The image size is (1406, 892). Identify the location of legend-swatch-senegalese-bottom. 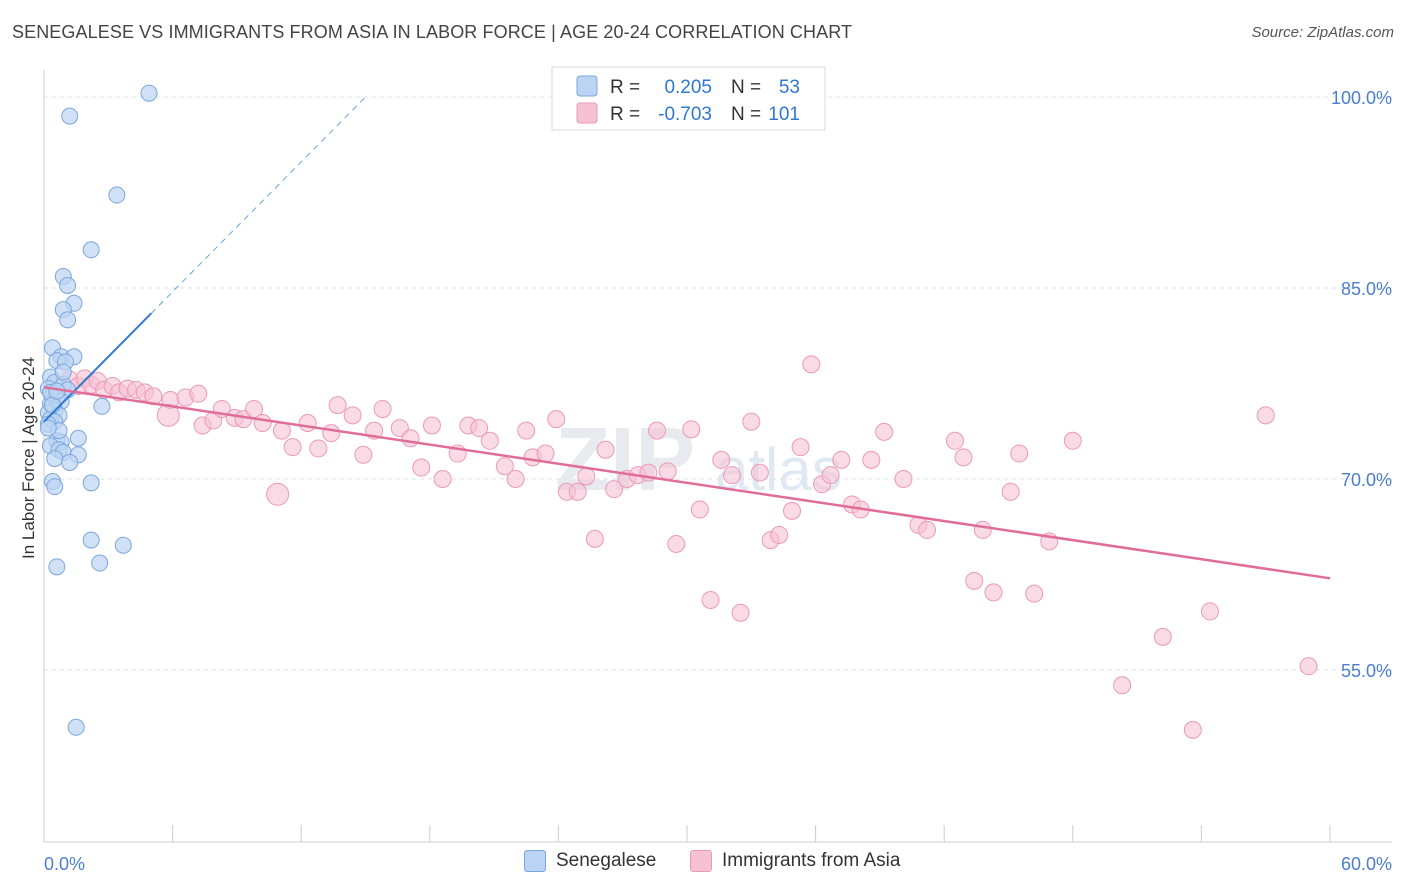
(535, 861).